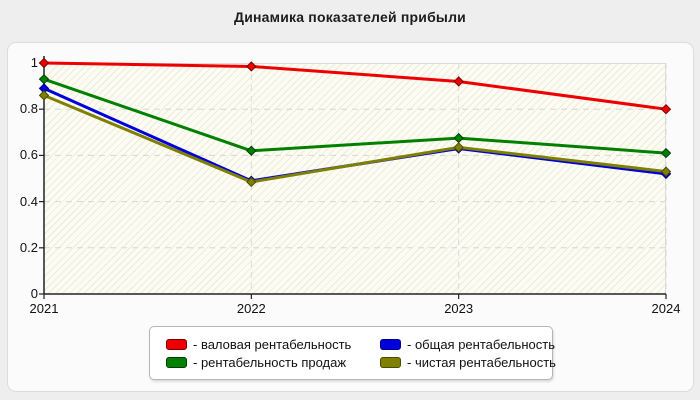 This screenshot has width=700, height=400. I want to click on legend-item: - рентабельность продаж, so click(266, 362).